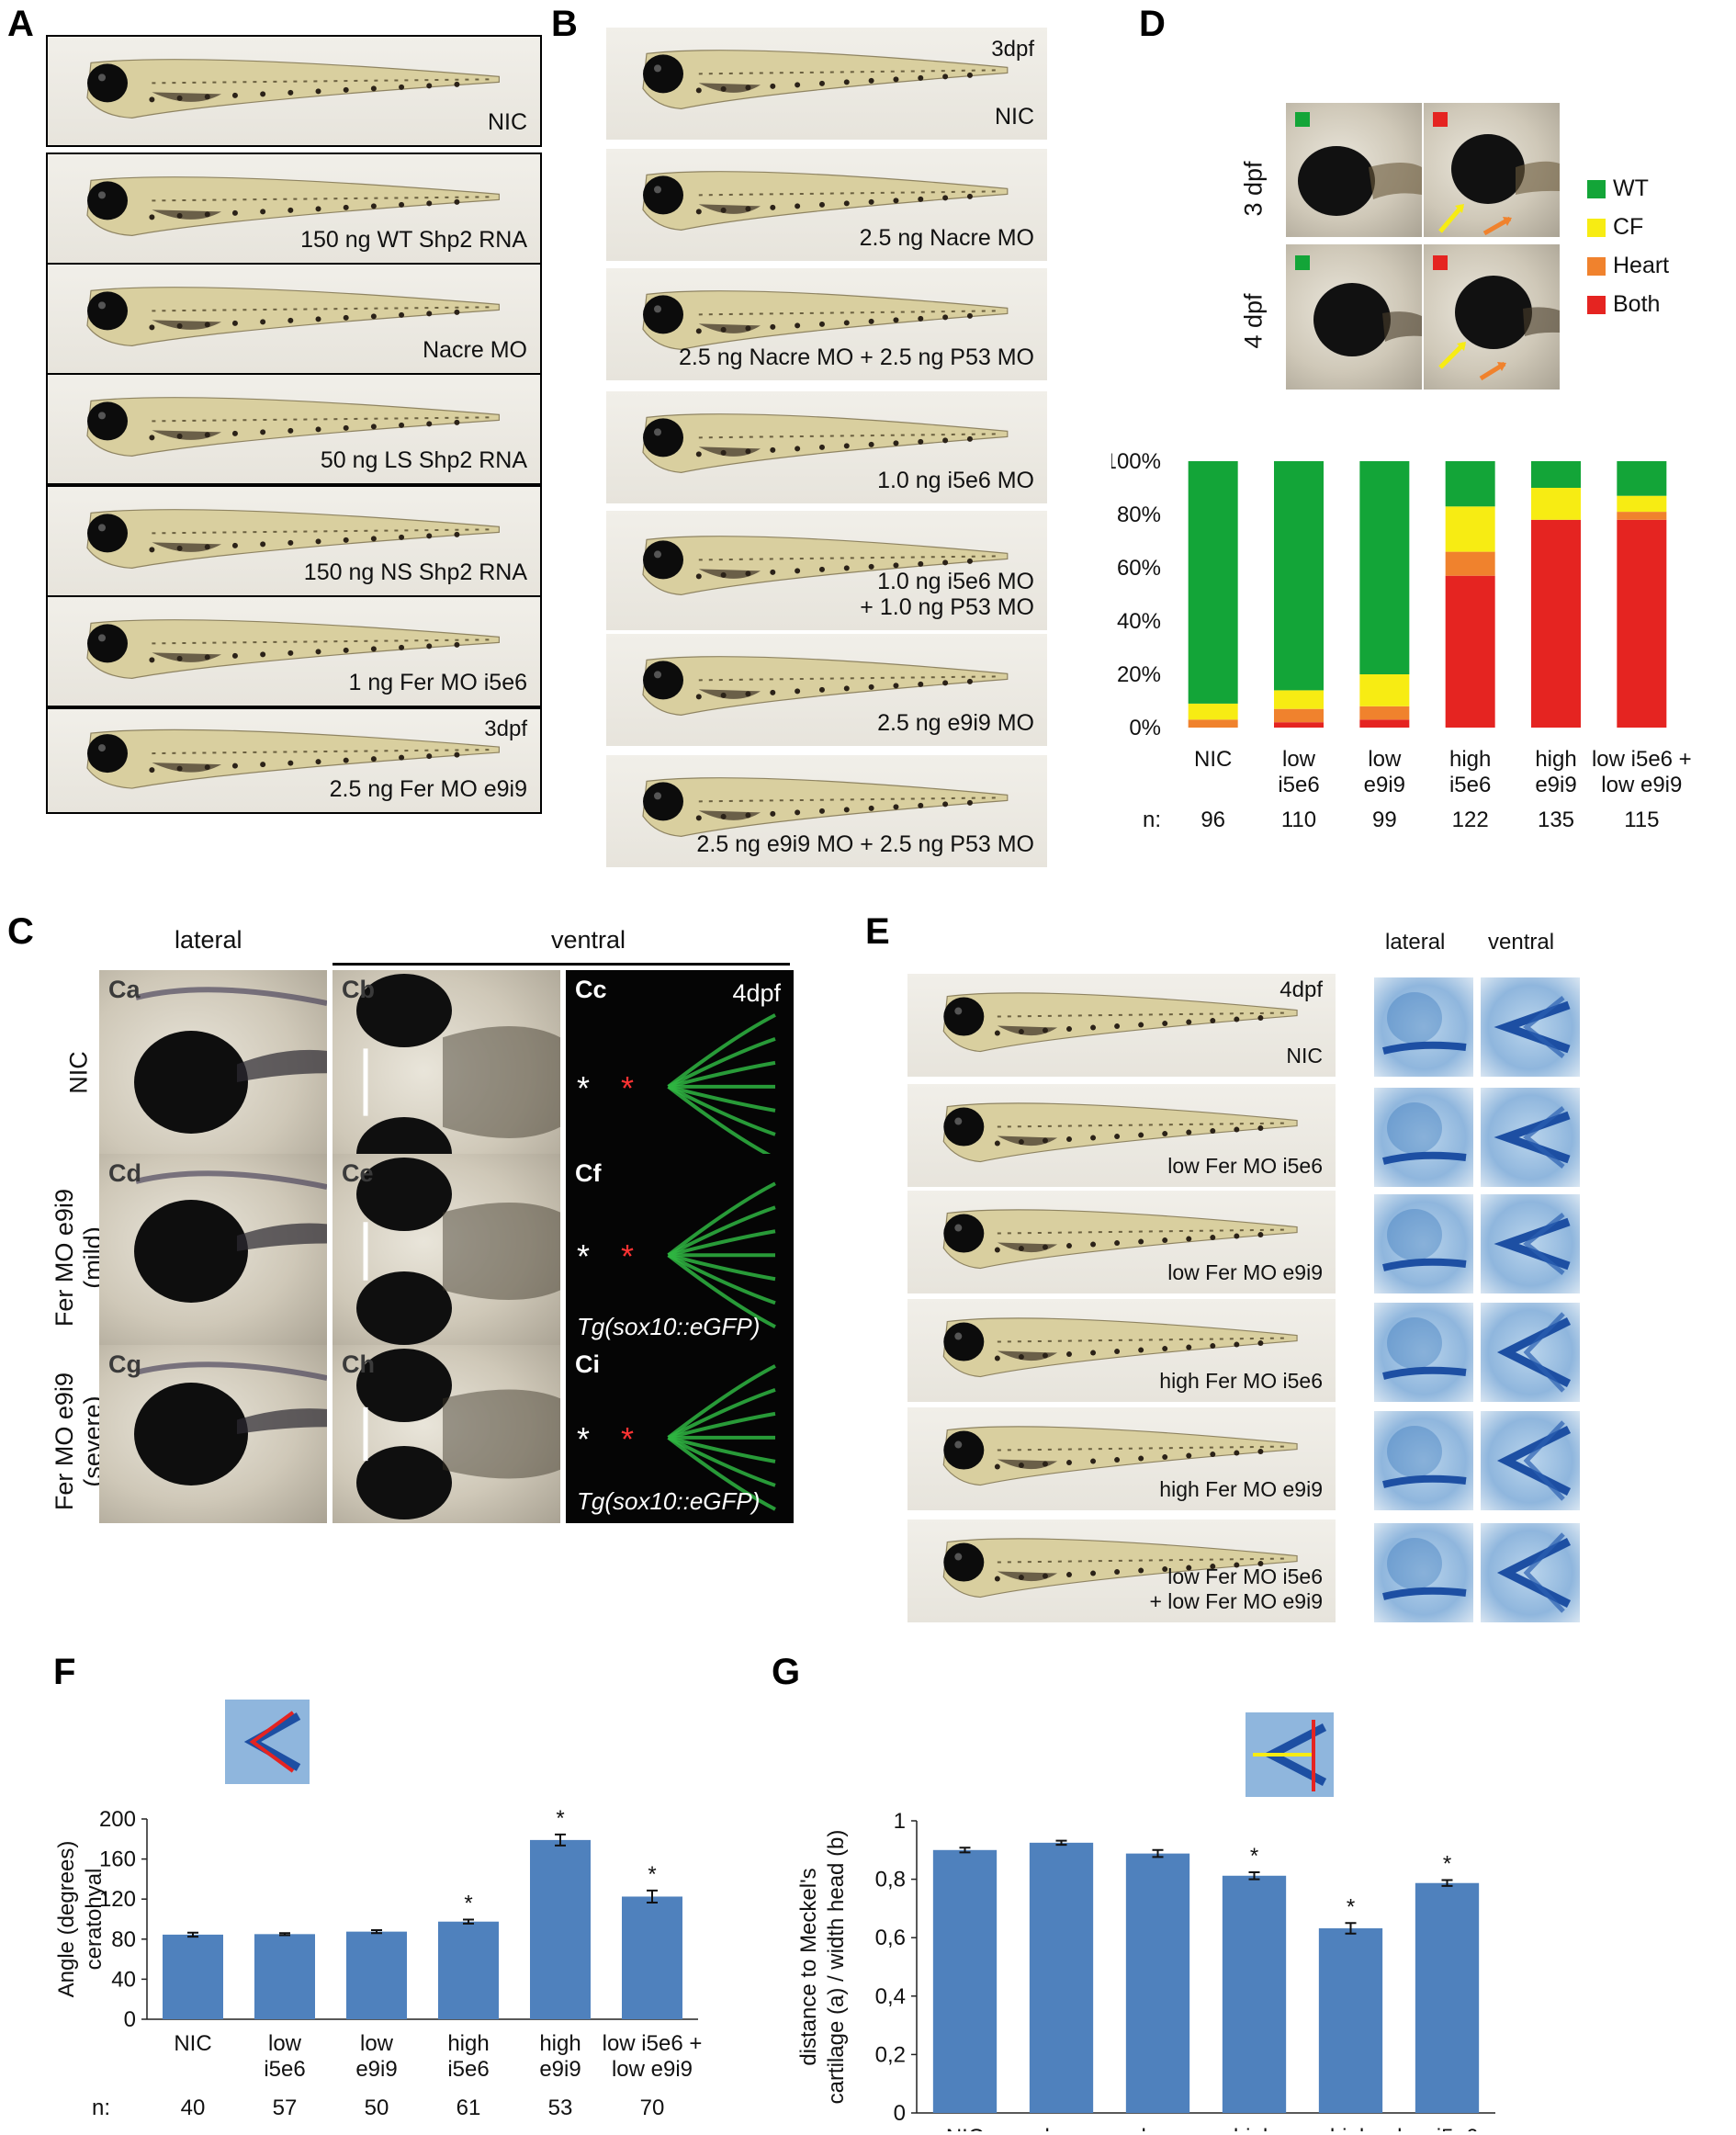  Describe the element at coordinates (1012, 49) in the screenshot. I see `b-stage-label: 3dpf` at that location.